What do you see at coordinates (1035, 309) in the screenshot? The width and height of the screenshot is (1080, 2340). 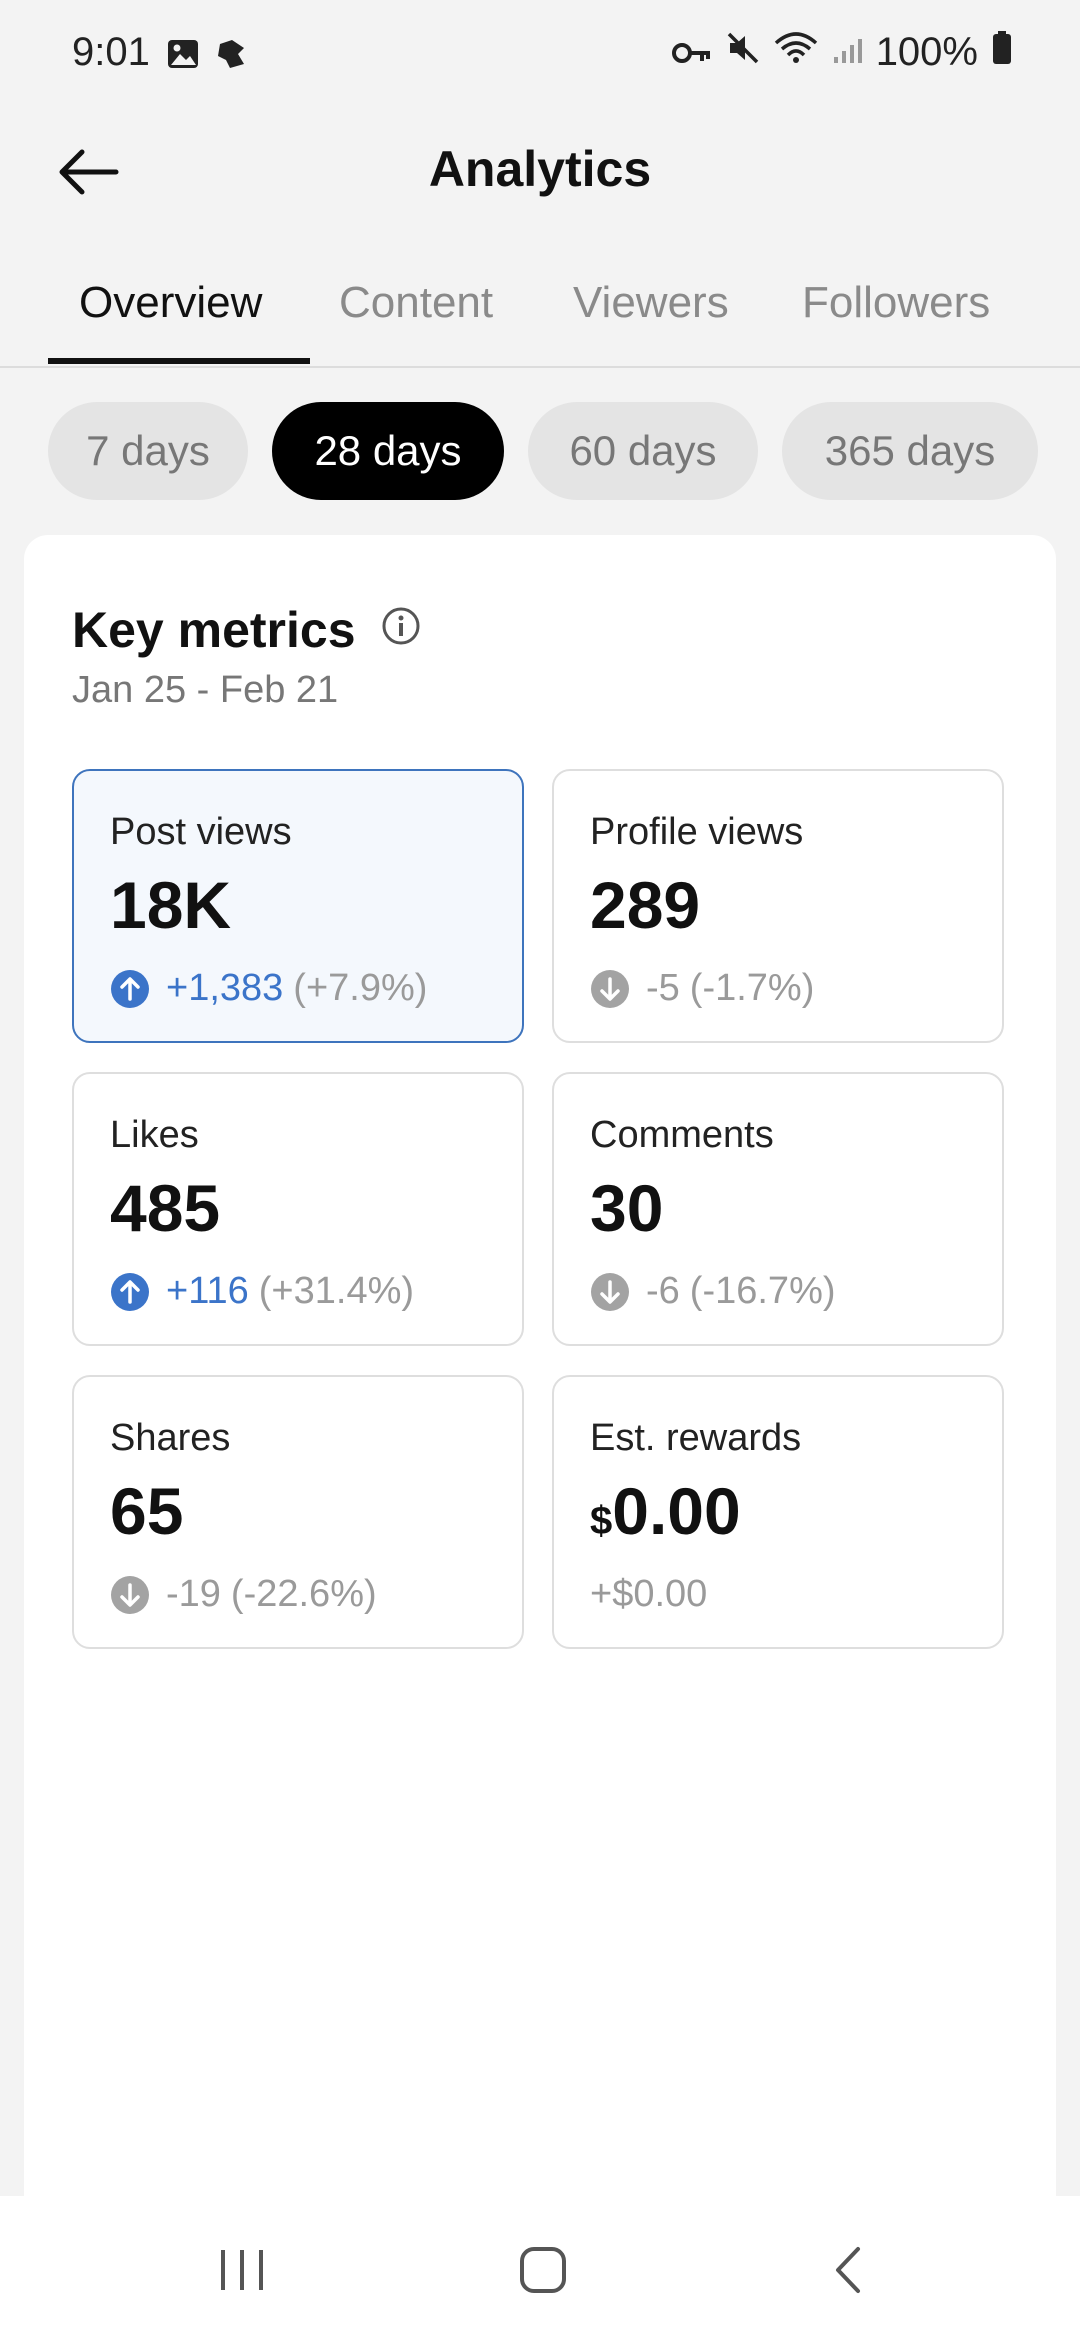 I see `tabs-scroll-fade` at bounding box center [1035, 309].